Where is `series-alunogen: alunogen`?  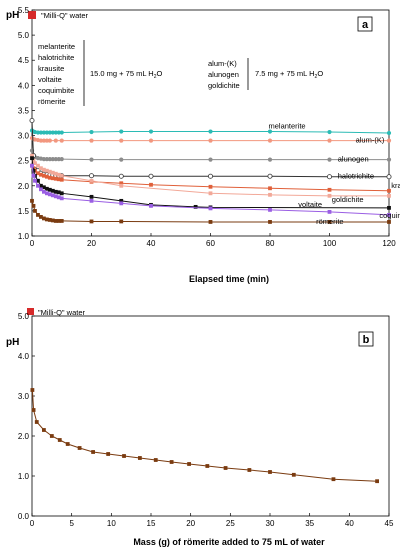 series-alunogen: alunogen is located at coordinates (210, 156).